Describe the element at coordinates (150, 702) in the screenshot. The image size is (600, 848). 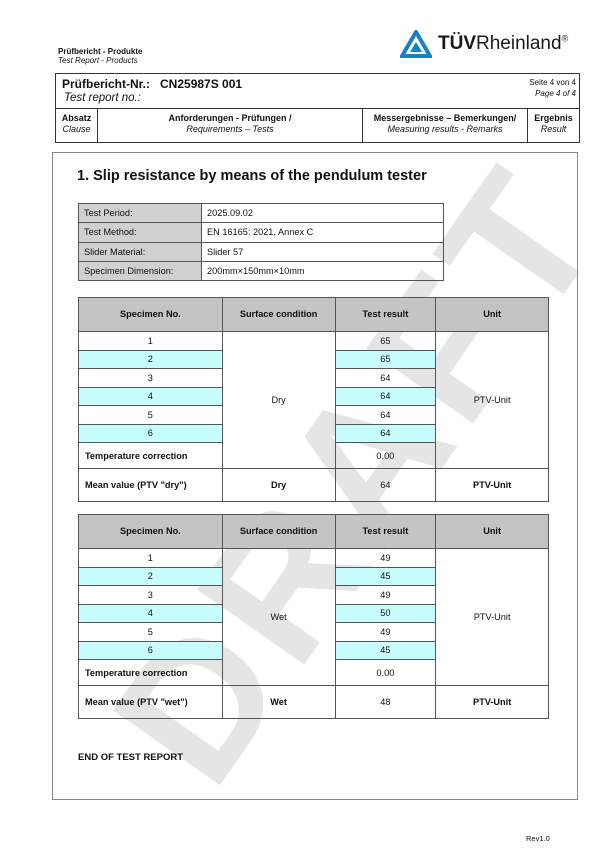
I see `mean-label: Mean value (PTV "wet")` at that location.